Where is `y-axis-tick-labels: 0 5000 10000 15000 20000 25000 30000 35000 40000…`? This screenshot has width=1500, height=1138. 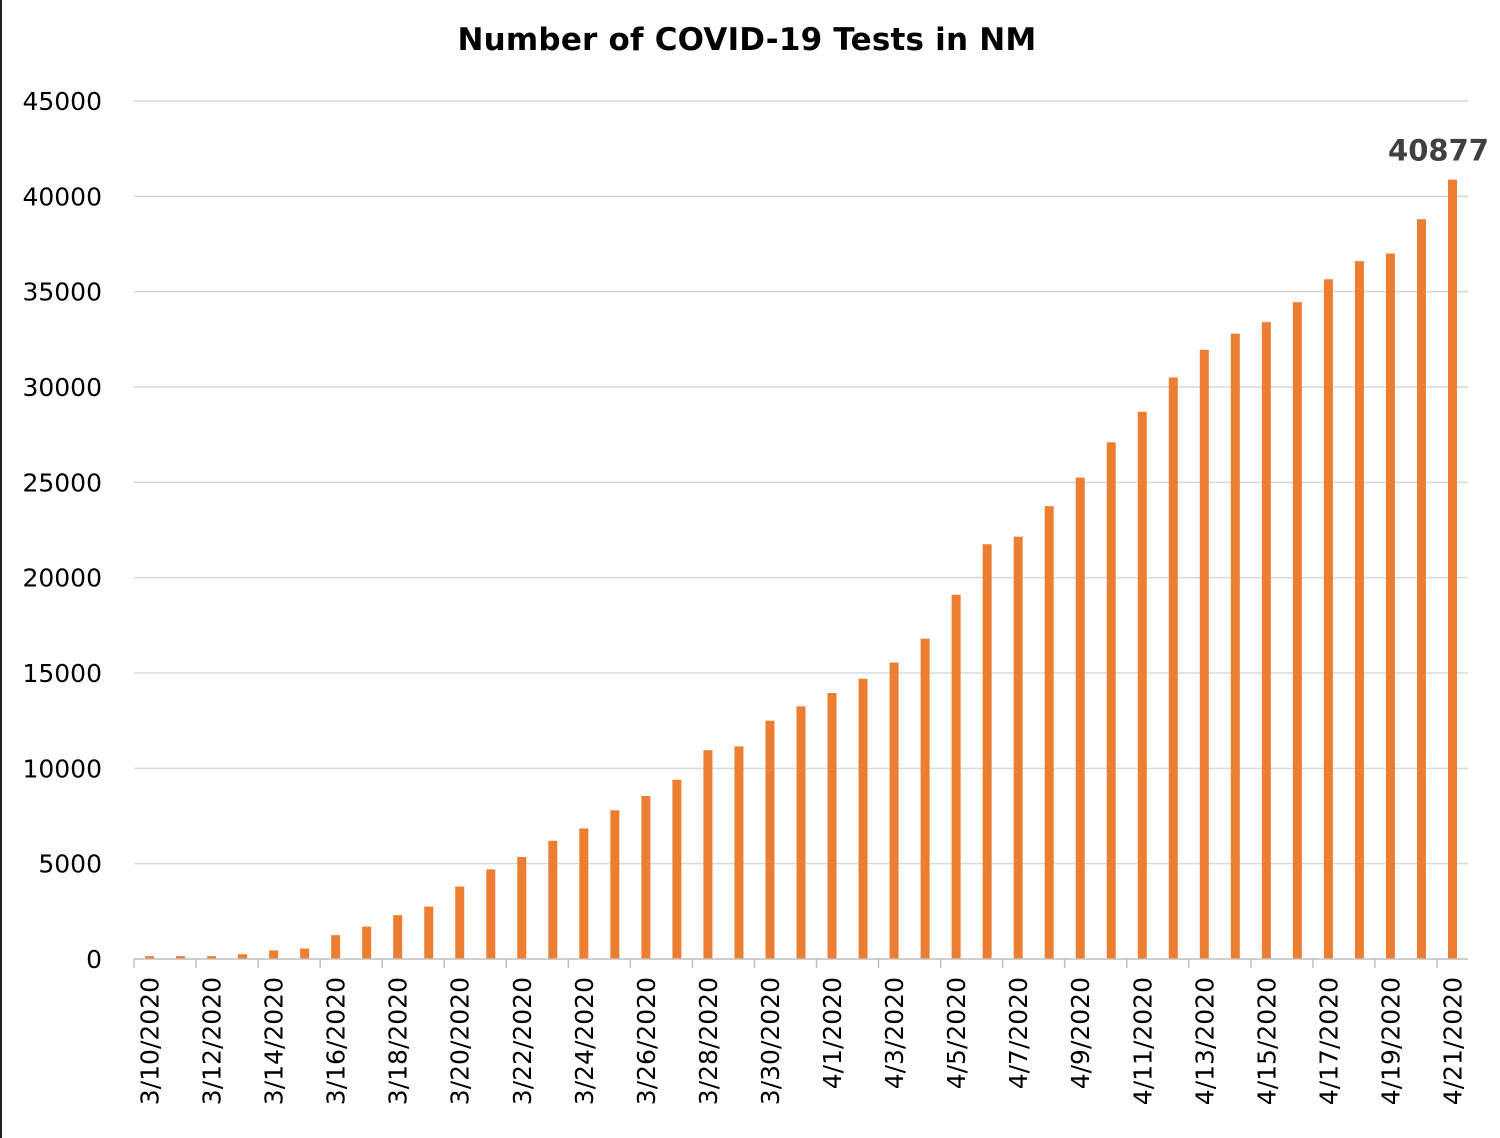 y-axis-tick-labels: 0 5000 10000 15000 20000 25000 30000 35000 40000… is located at coordinates (62, 530).